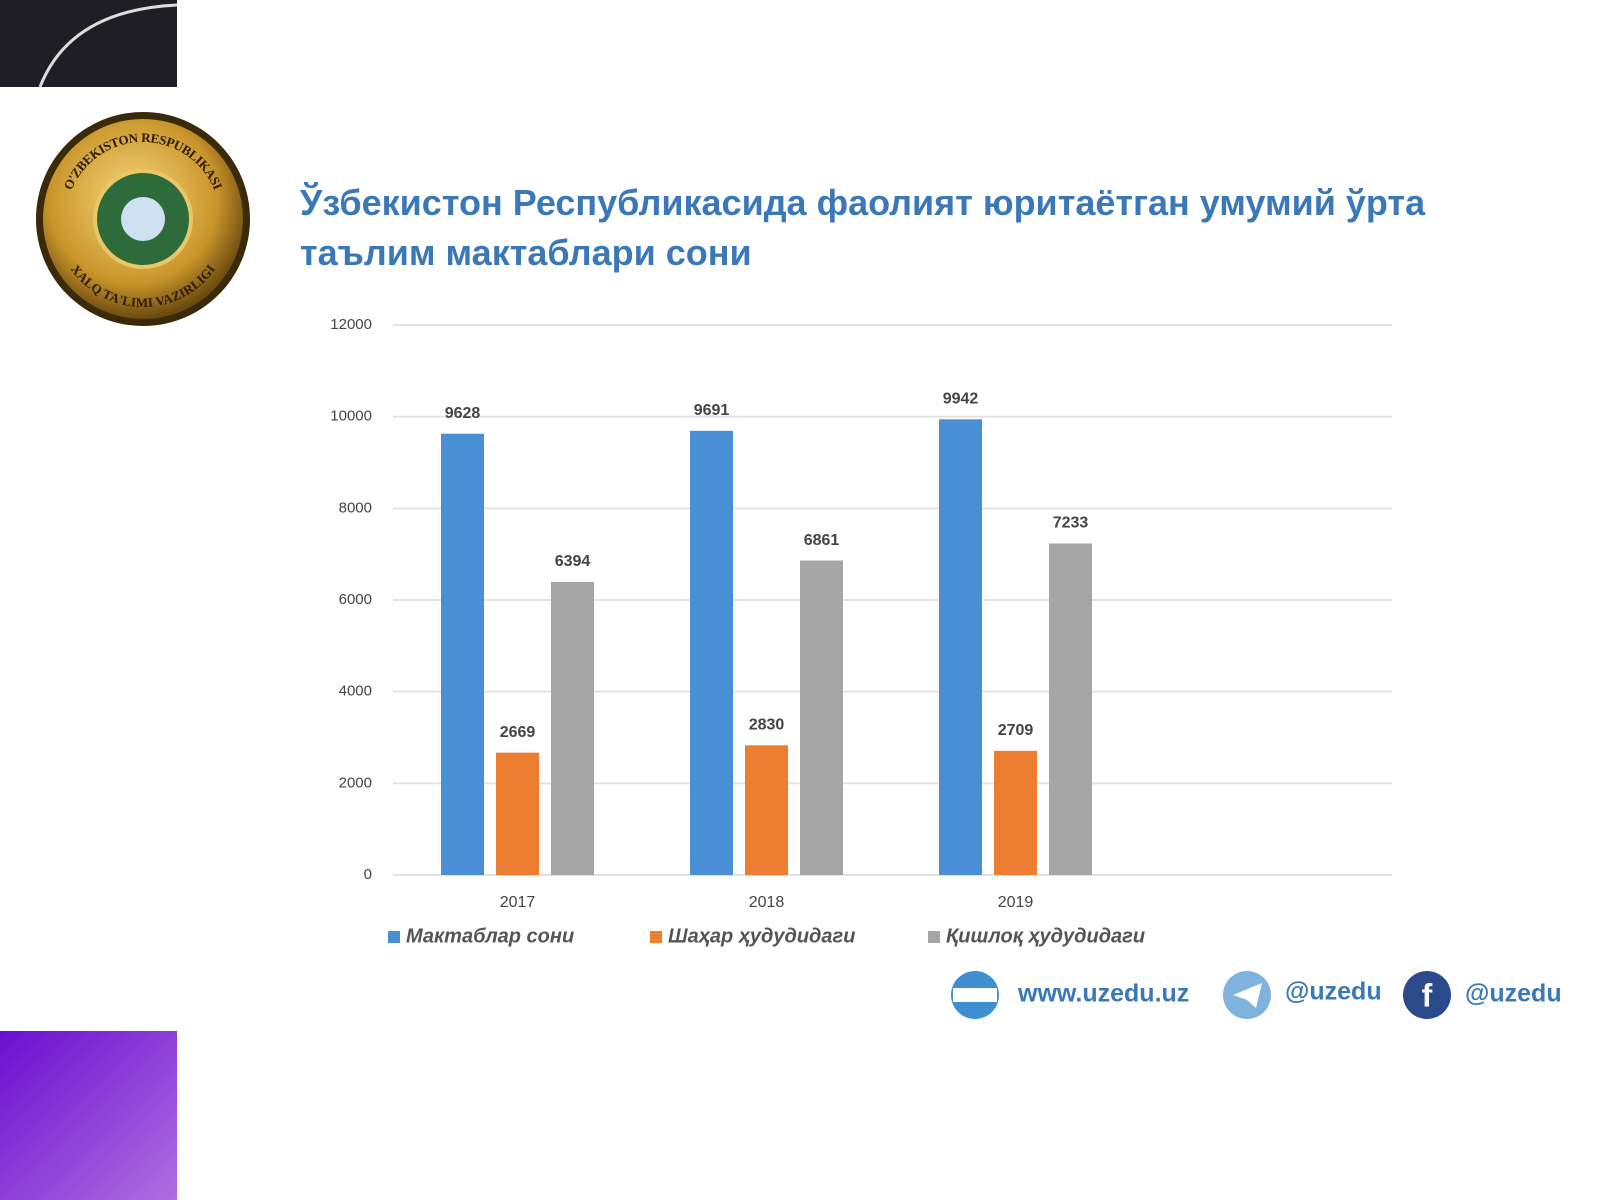  Describe the element at coordinates (961, 399) in the screenshot. I see `data-label: 9942` at that location.